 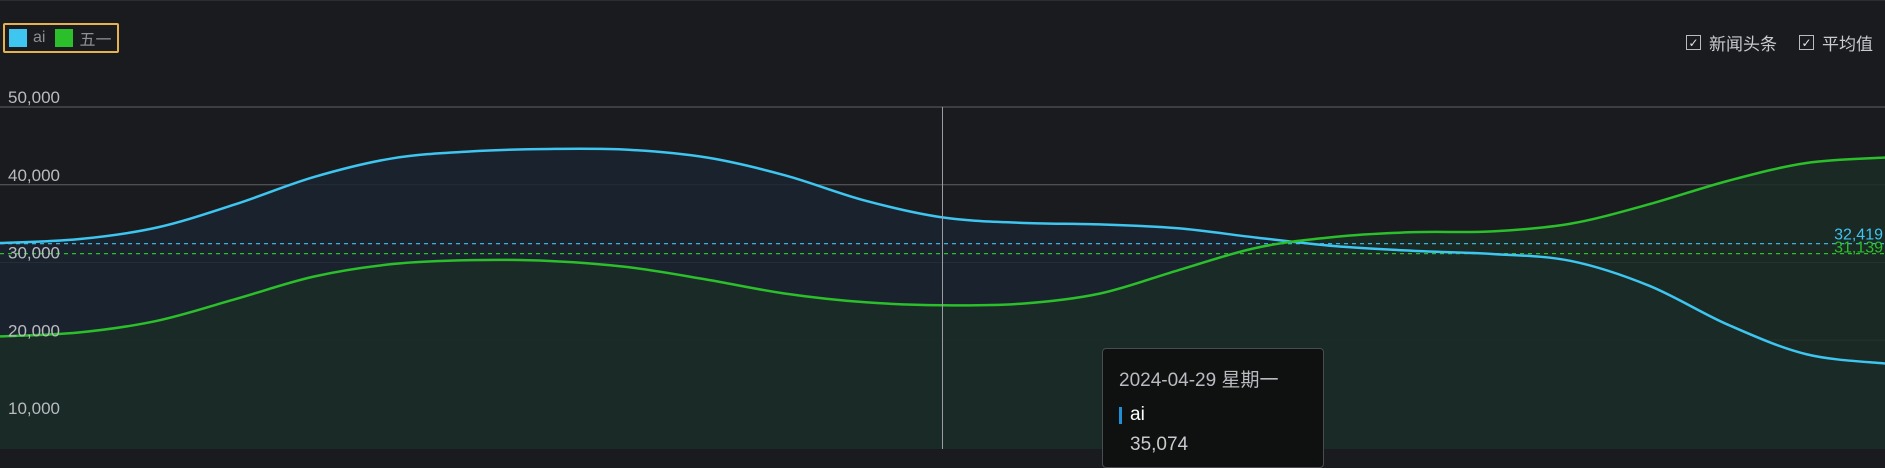 I want to click on tooltip-date: 2024-04-29 星期一, so click(x=1213, y=378).